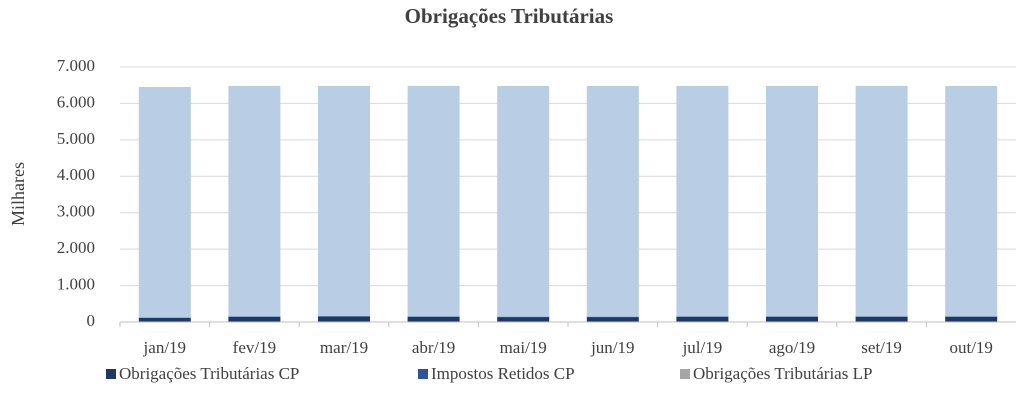 The width and height of the screenshot is (1018, 416). I want to click on y-tick-label: 4.000, so click(76, 174).